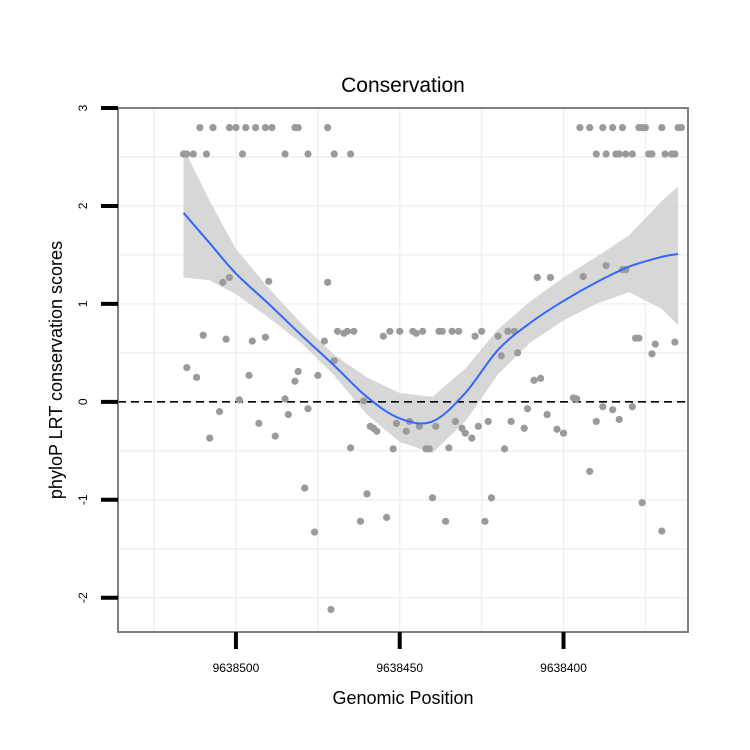 This screenshot has width=750, height=750. Describe the element at coordinates (83, 107) in the screenshot. I see `y-tick-label: 3` at that location.